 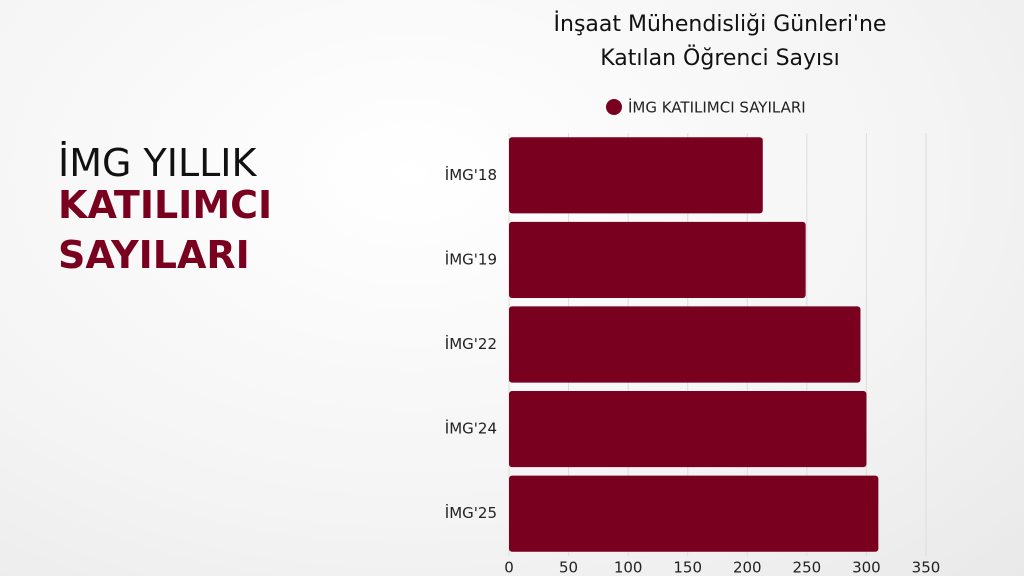 What do you see at coordinates (471, 512) in the screenshot?
I see `y-tick-label: İMG'25` at bounding box center [471, 512].